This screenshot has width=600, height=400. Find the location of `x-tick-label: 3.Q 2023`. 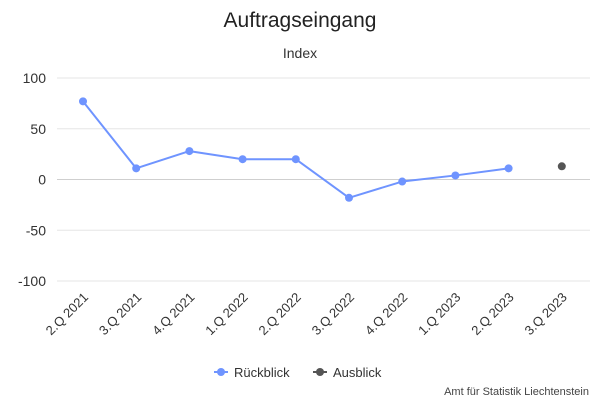

x-tick-label: 3.Q 2023 is located at coordinates (545, 314).